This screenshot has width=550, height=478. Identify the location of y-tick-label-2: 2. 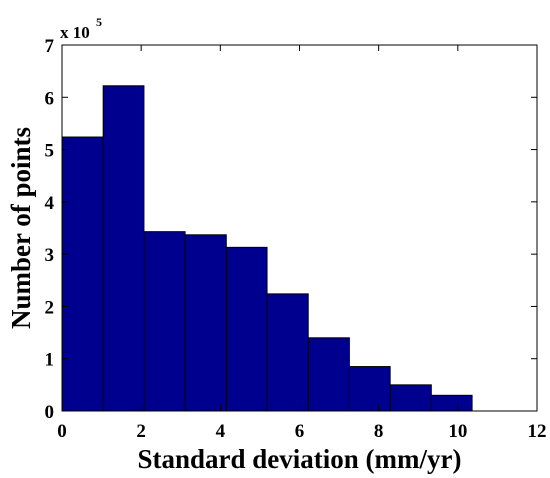
(50, 307).